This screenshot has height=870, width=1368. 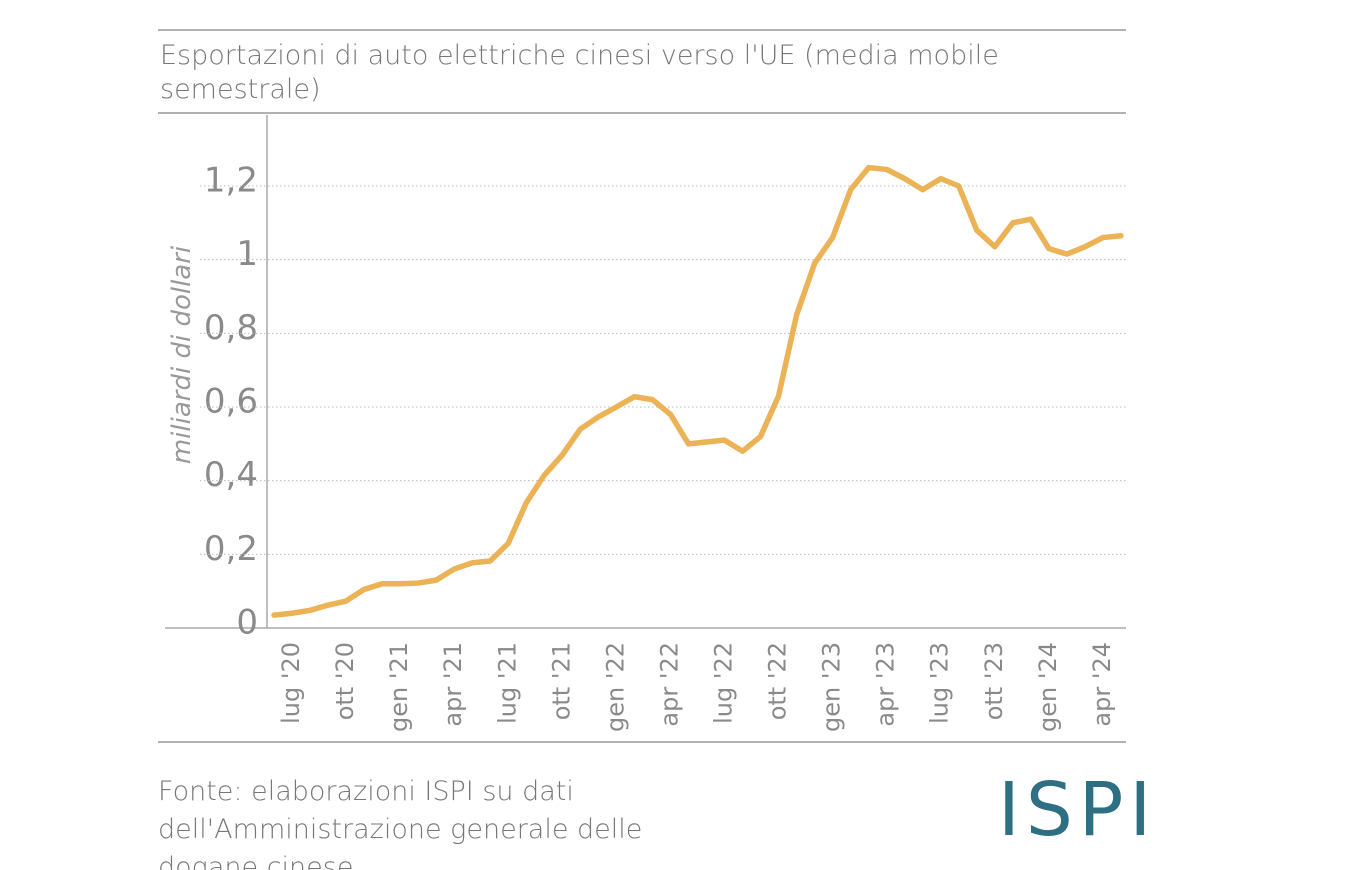 What do you see at coordinates (399, 687) in the screenshot?
I see `x-tick-label: gen '21` at bounding box center [399, 687].